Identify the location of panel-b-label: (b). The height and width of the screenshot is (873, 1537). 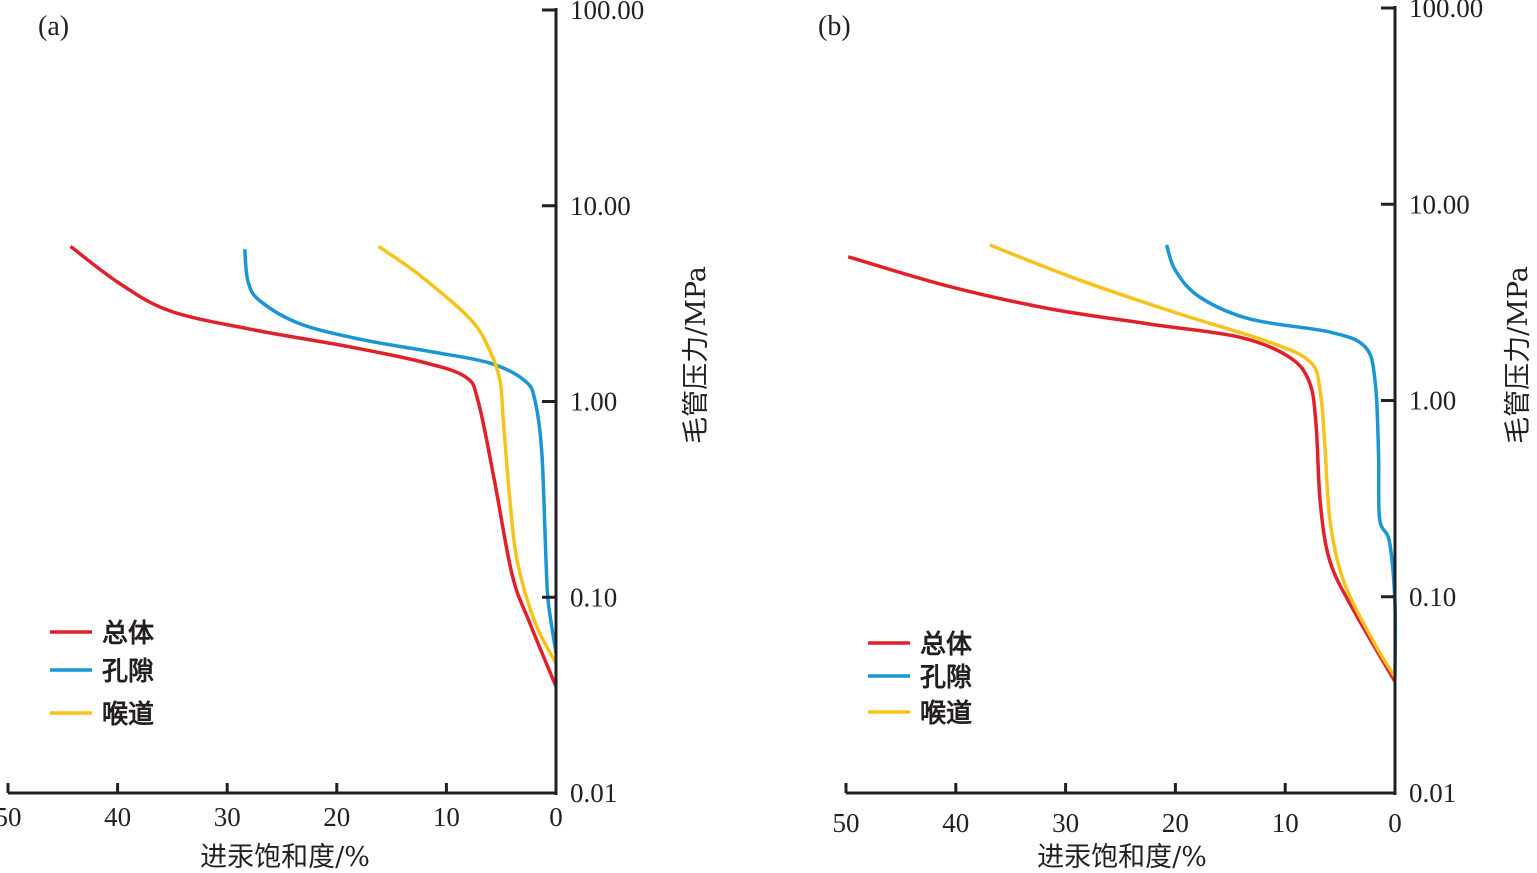
(834, 26).